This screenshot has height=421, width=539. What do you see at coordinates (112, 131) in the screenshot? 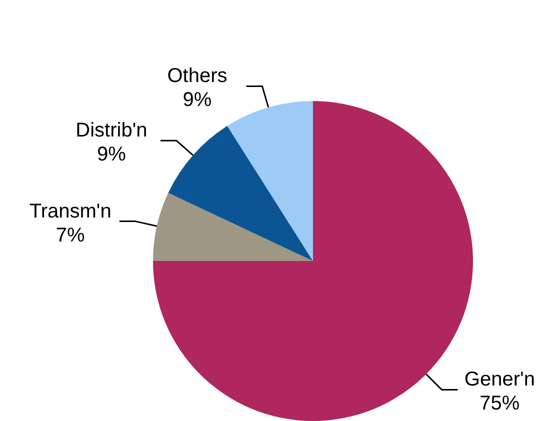
I see `slice-label: Distrib'n` at bounding box center [112, 131].